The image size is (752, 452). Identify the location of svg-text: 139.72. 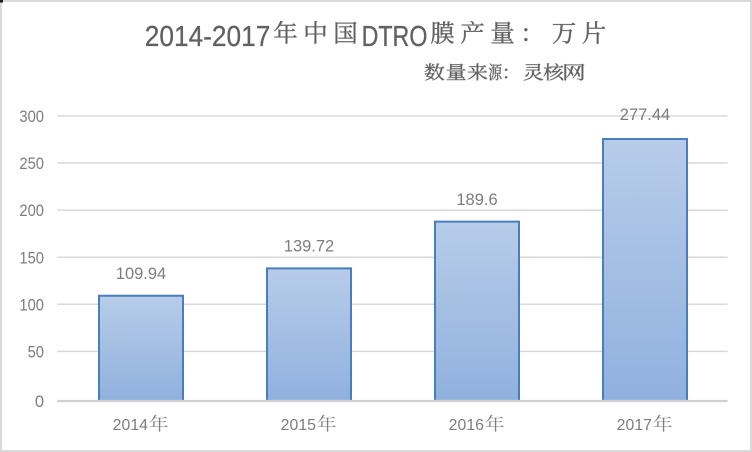
(309, 246).